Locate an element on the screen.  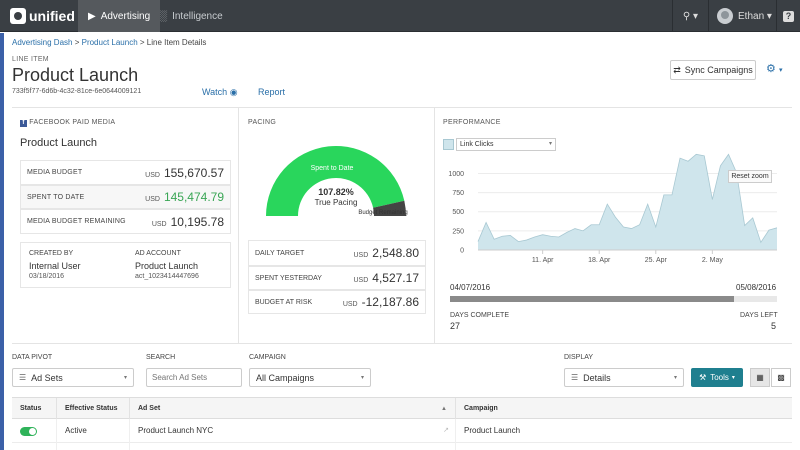
megaphone-icon: ▶ is located at coordinates (92, 16).